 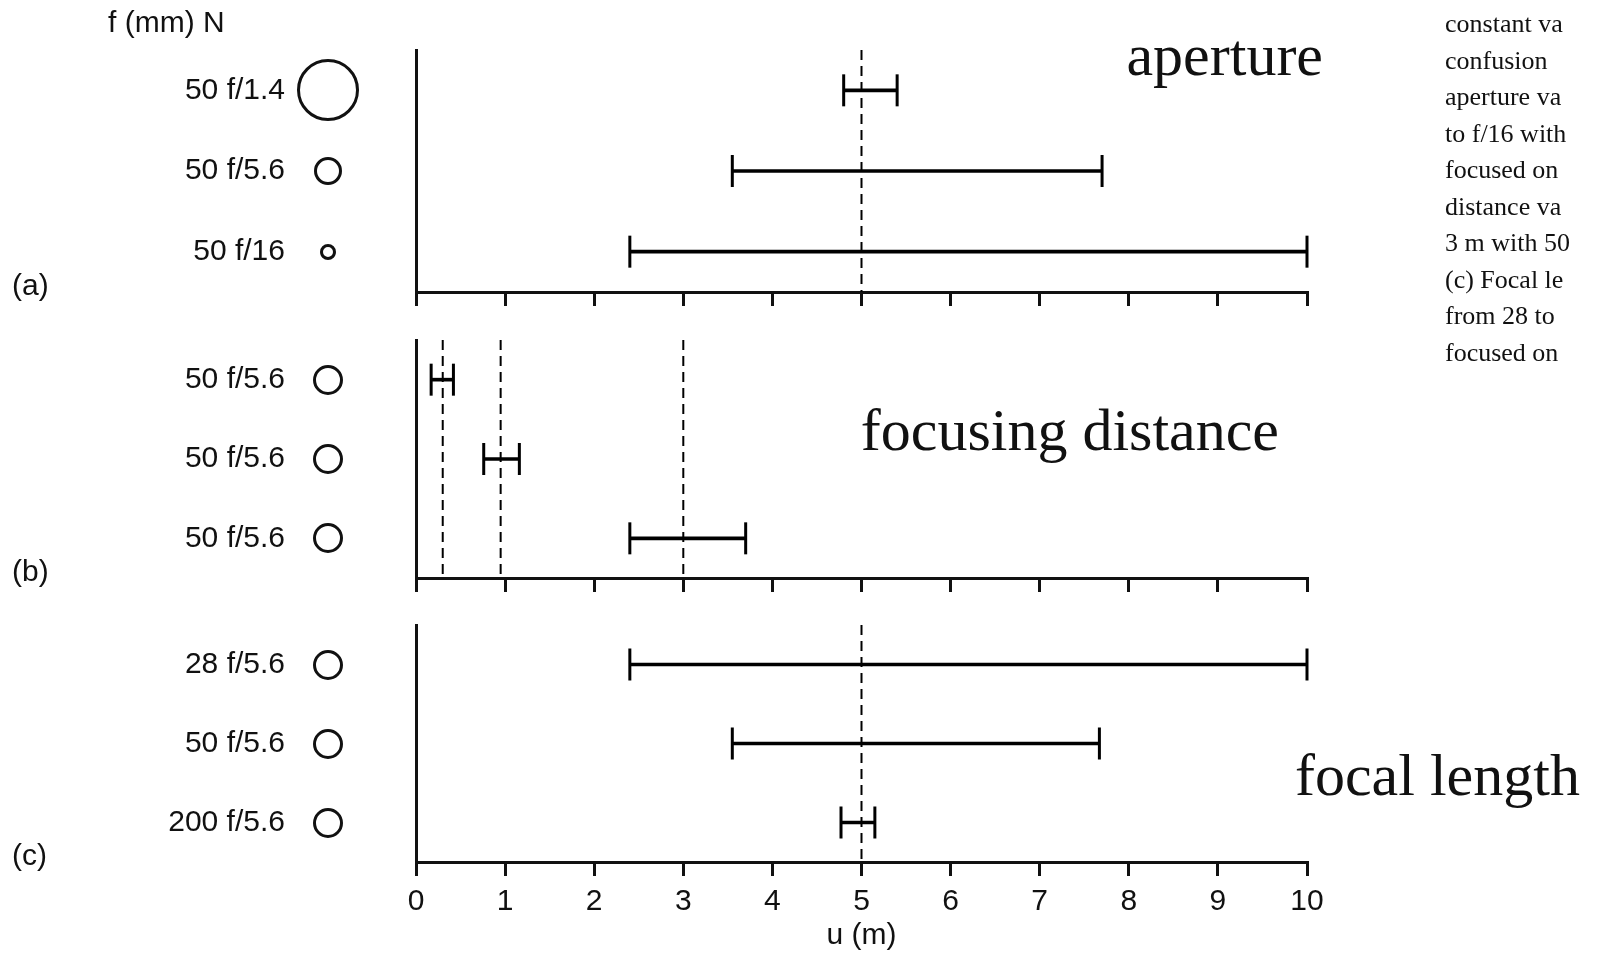 I want to click on text: 3 m with 50, so click(x=1508, y=243).